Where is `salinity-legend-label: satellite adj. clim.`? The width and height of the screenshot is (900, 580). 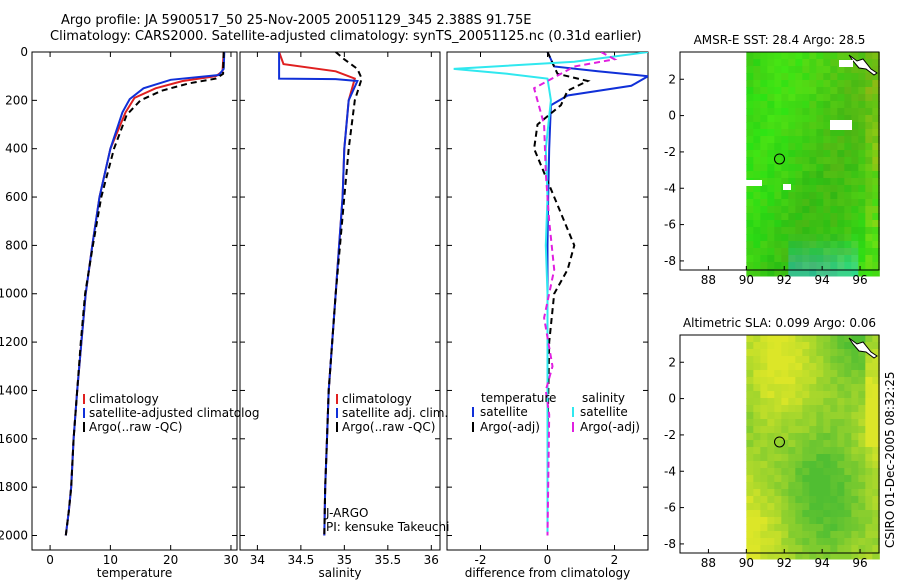 salinity-legend-label: satellite adj. clim. is located at coordinates (395, 413).